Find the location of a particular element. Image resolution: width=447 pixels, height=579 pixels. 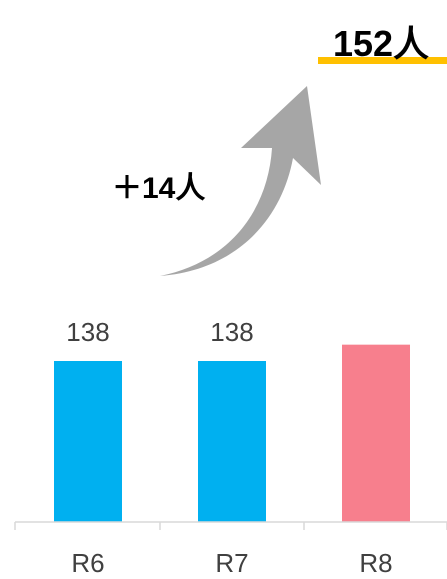

bar-r8 is located at coordinates (376, 433).